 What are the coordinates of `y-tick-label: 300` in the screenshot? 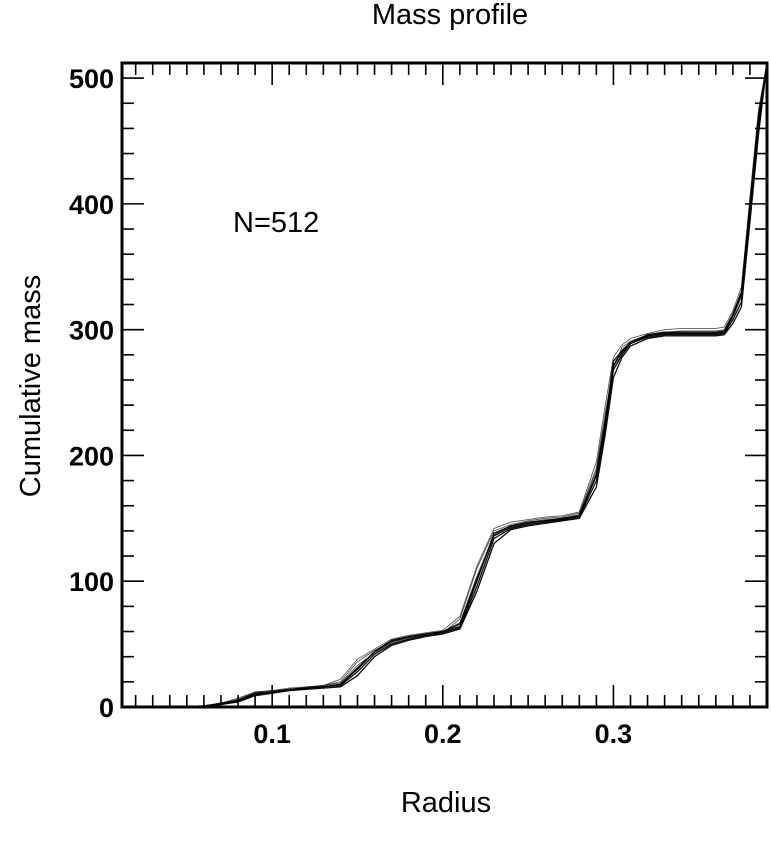 It's located at (91, 331).